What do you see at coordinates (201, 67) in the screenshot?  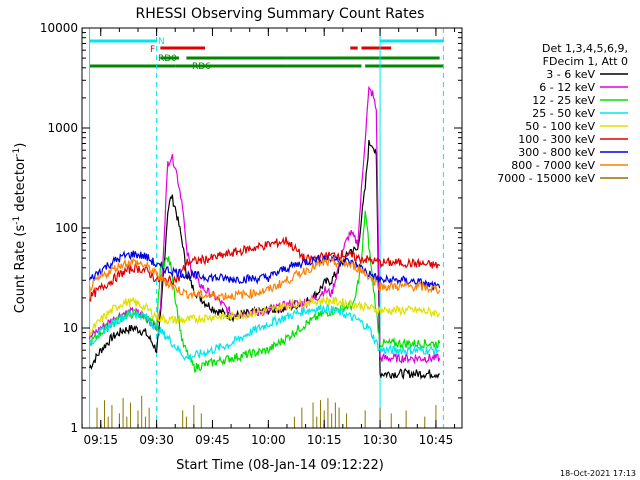 I see `flag-label-rd6: RD6` at bounding box center [201, 67].